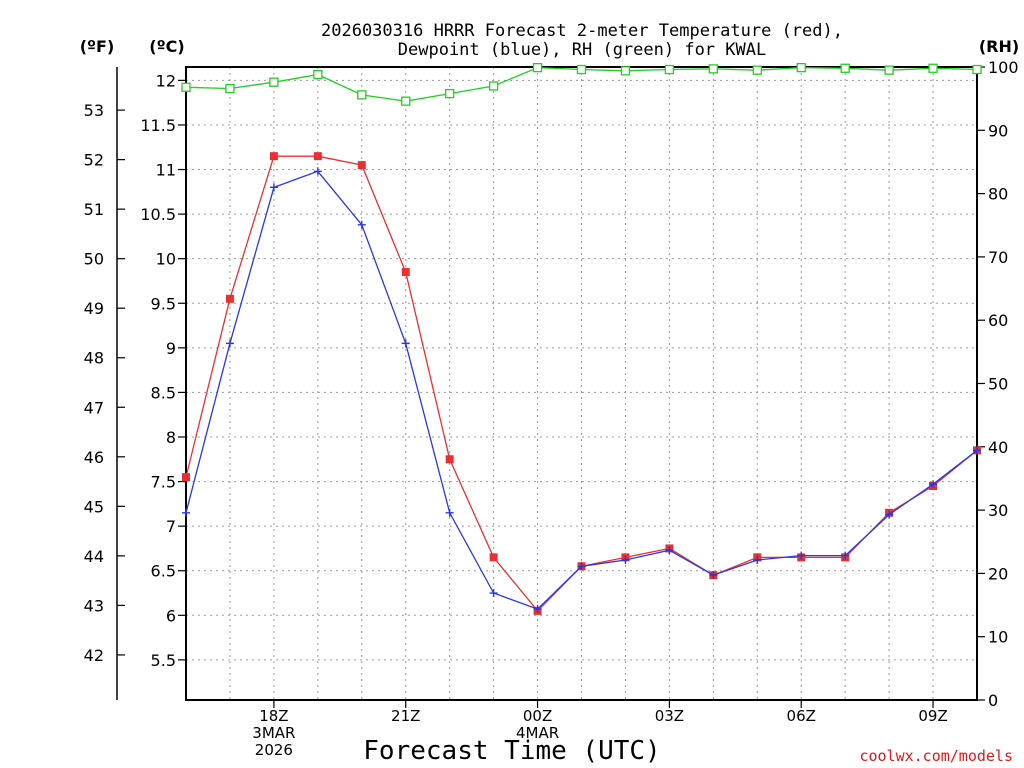  Describe the element at coordinates (998, 510) in the screenshot. I see `rh-tick-label: 30` at that location.